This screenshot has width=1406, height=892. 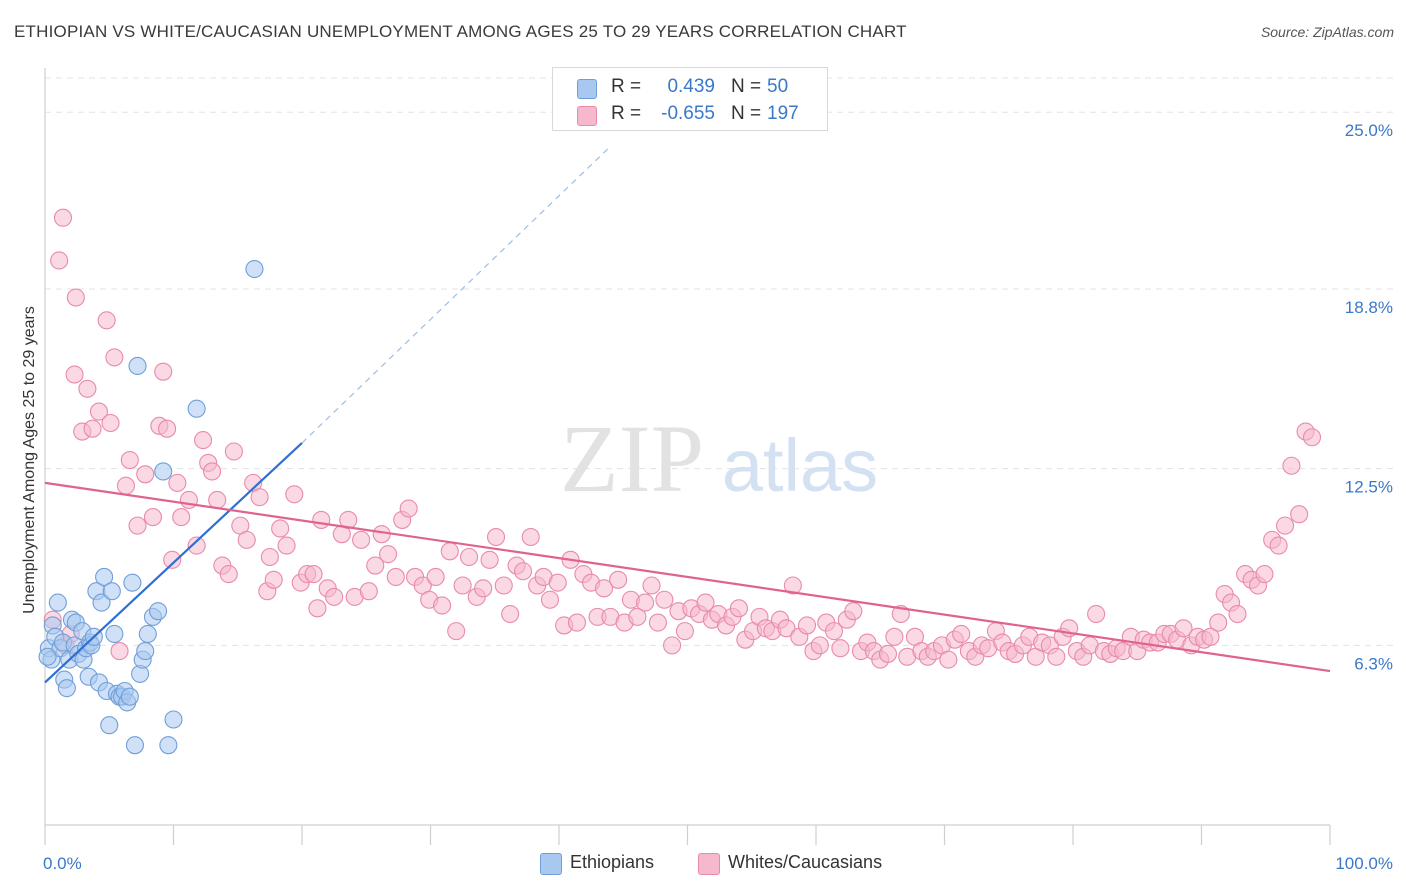 What do you see at coordinates (719, 458) in the screenshot?
I see `watermark-logo: ZIP atlas` at bounding box center [719, 458].